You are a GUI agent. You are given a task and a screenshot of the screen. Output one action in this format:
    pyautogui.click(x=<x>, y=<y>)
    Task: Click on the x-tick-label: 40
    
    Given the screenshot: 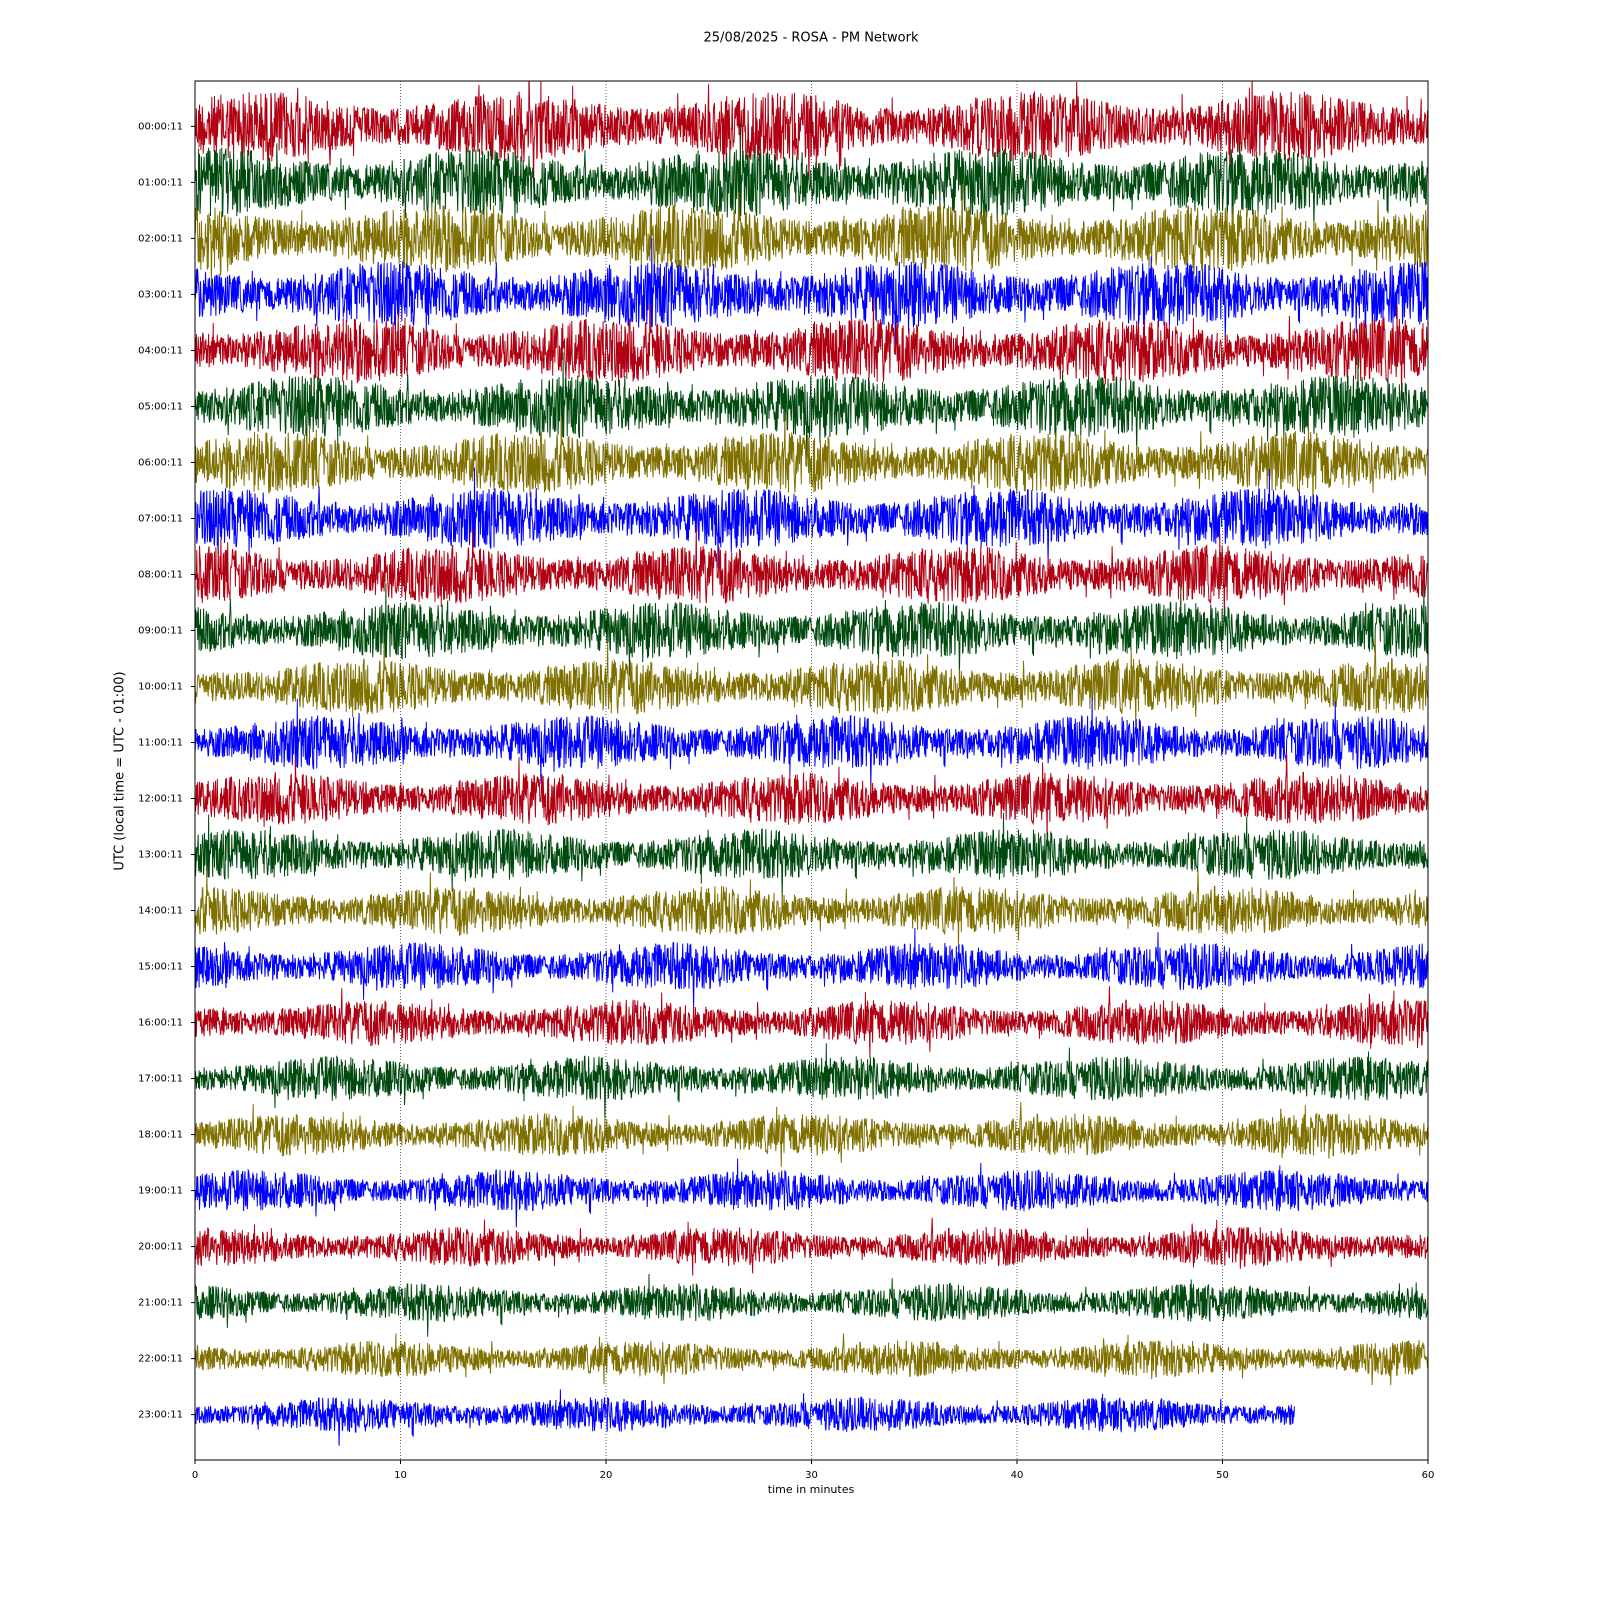 What is the action you would take?
    pyautogui.click(x=1017, y=1475)
    